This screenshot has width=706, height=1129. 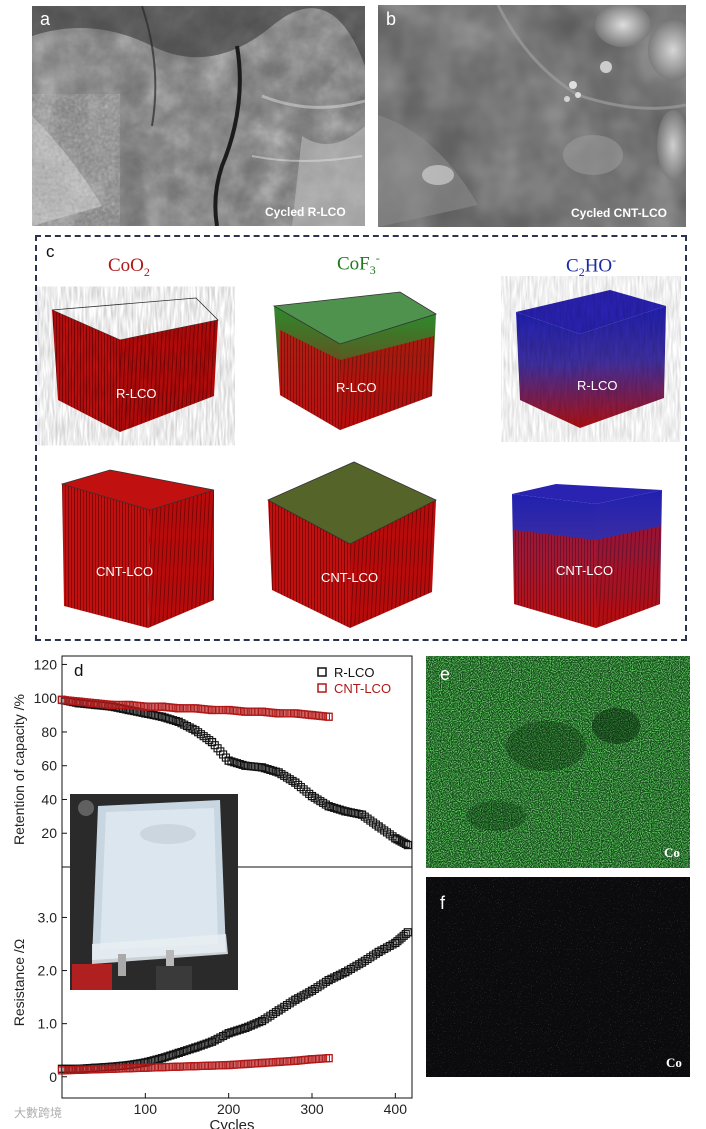 I want to click on bottom-y-axis-label: Resistance /Ω, so click(x=19, y=983).